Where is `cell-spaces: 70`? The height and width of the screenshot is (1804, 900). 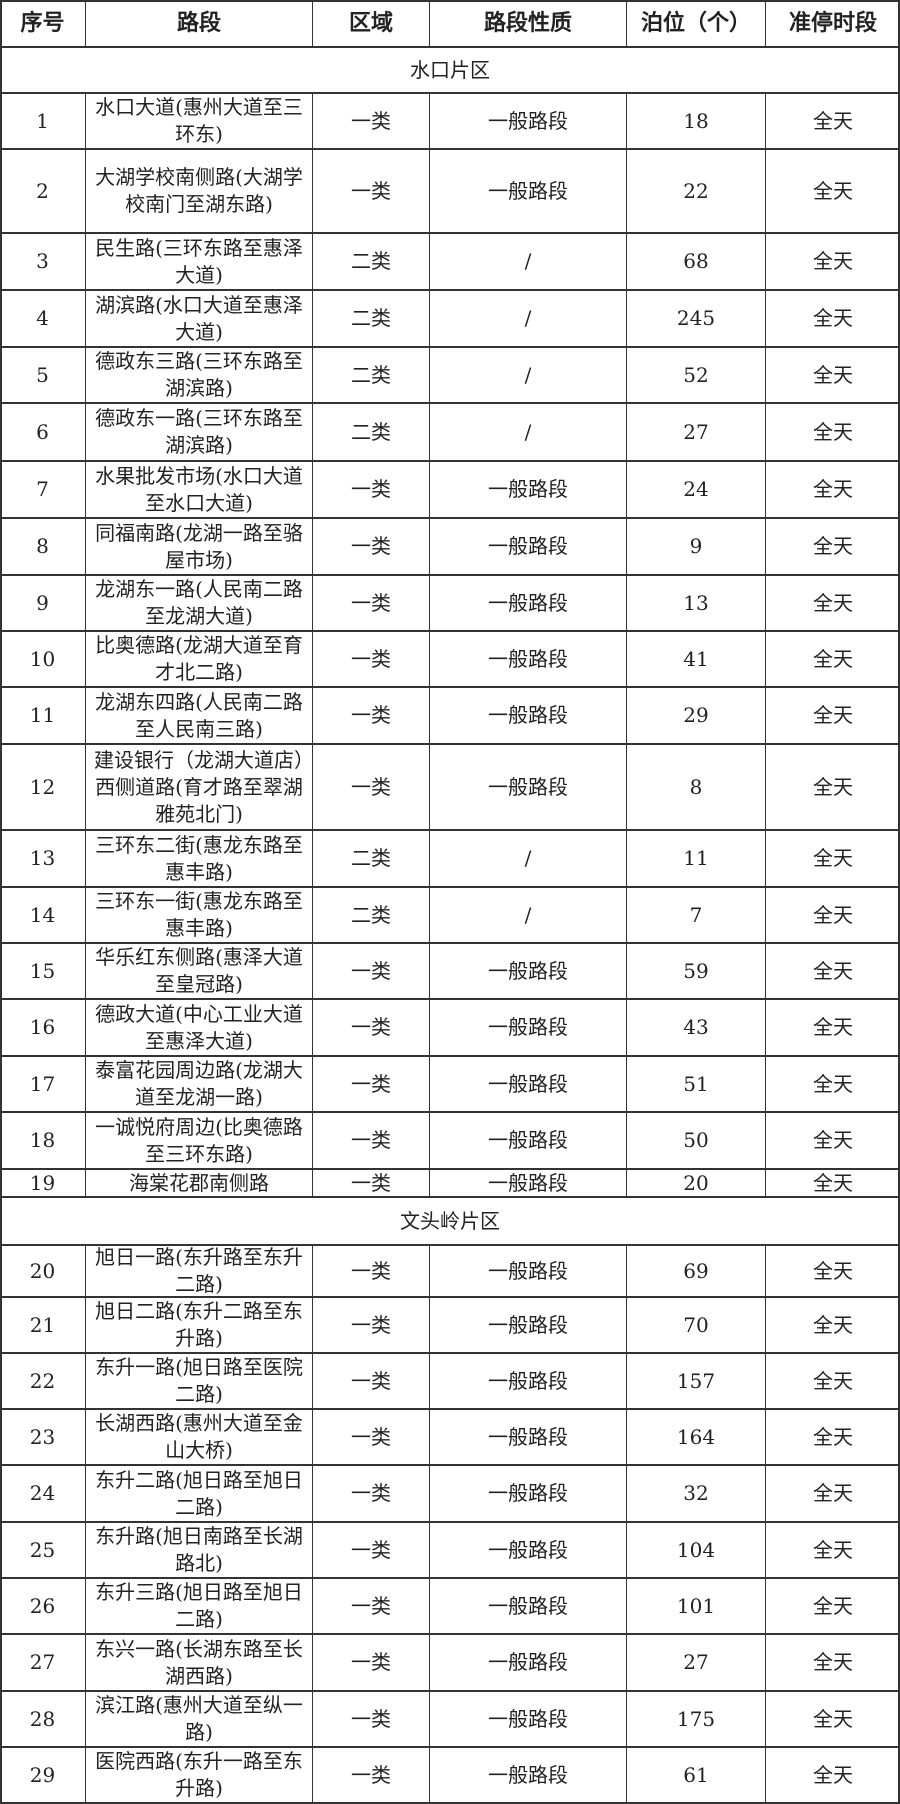 cell-spaces: 70 is located at coordinates (696, 1325).